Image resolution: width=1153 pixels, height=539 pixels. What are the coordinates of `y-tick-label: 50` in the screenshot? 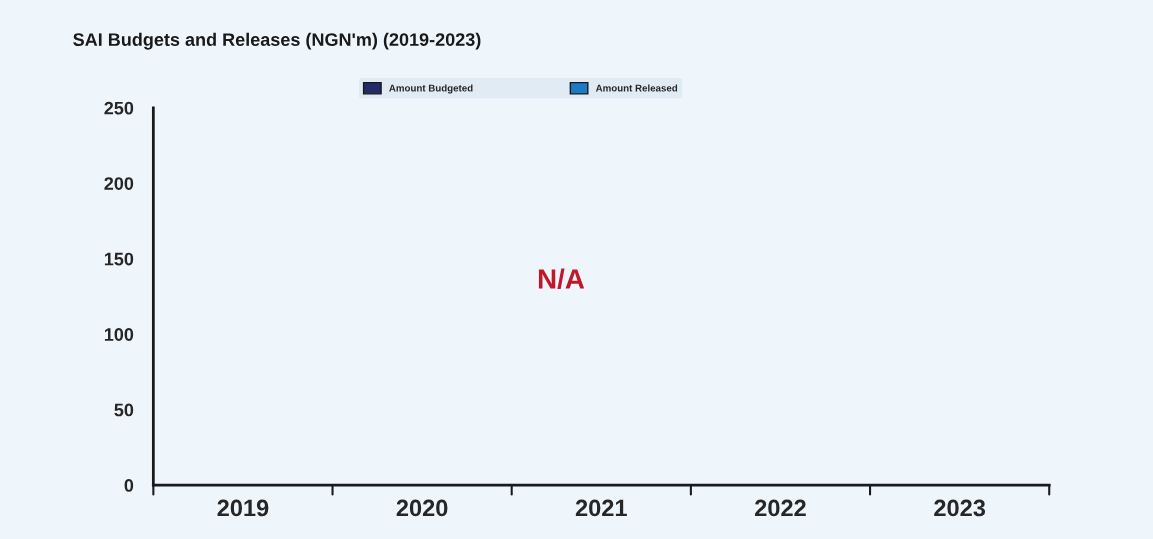 It's located at (124, 410).